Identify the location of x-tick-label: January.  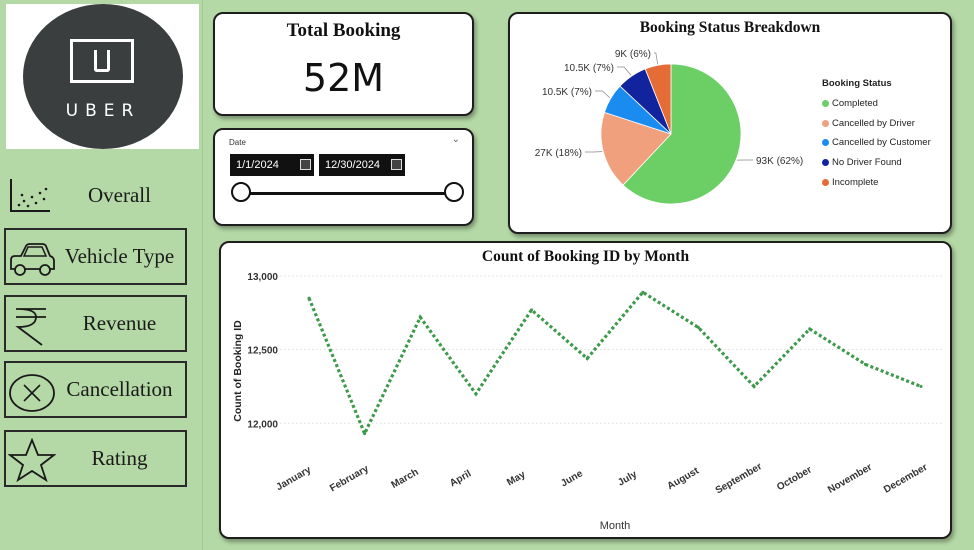
(293, 478).